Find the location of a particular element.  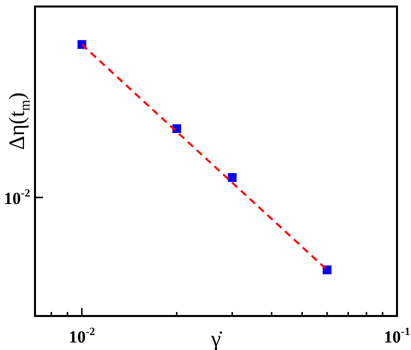

y-axis-title: Δη(tm) is located at coordinates (19, 121).